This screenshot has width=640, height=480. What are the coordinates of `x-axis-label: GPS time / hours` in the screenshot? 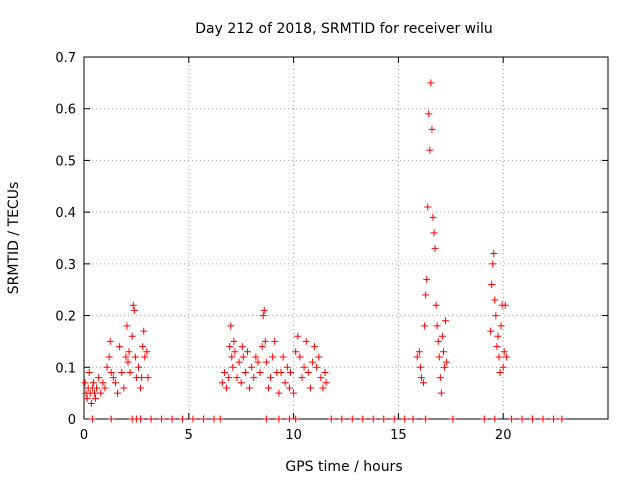 It's located at (343, 467).